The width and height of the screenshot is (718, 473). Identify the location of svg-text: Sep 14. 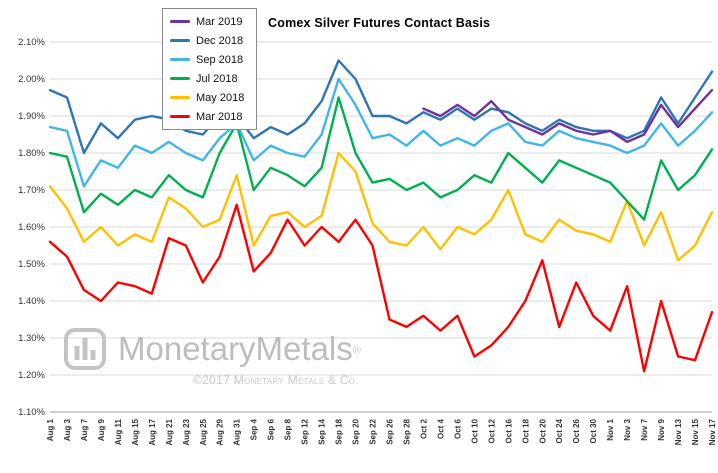
(322, 431).